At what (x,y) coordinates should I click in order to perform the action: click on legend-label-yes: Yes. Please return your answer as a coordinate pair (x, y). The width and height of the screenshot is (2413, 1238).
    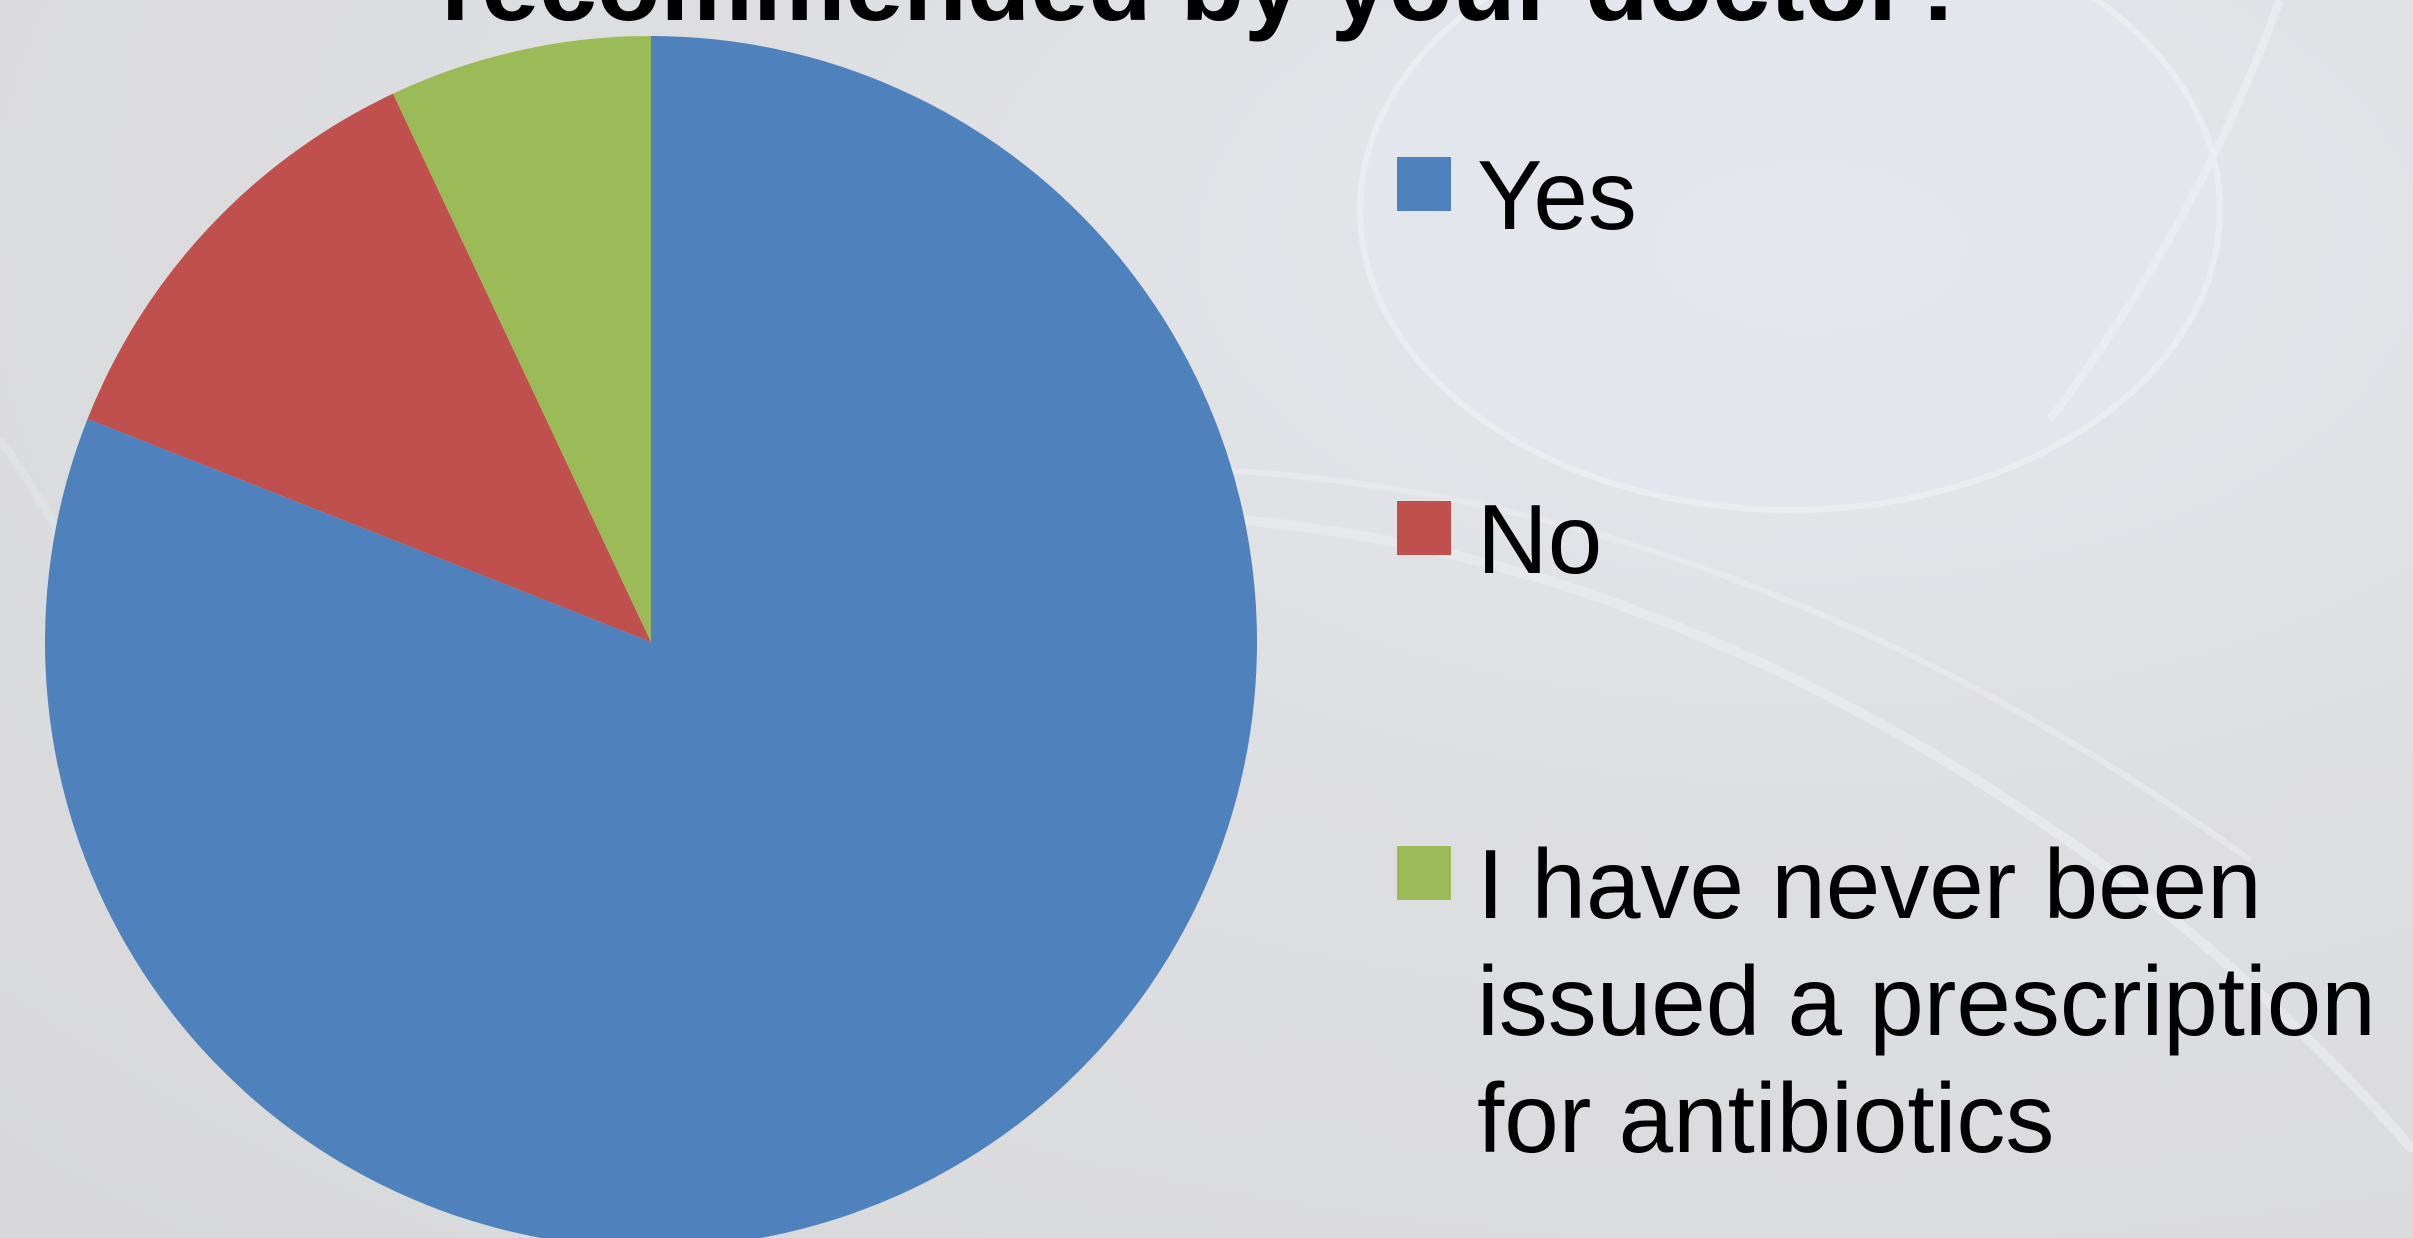
    Looking at the image, I should click on (1557, 195).